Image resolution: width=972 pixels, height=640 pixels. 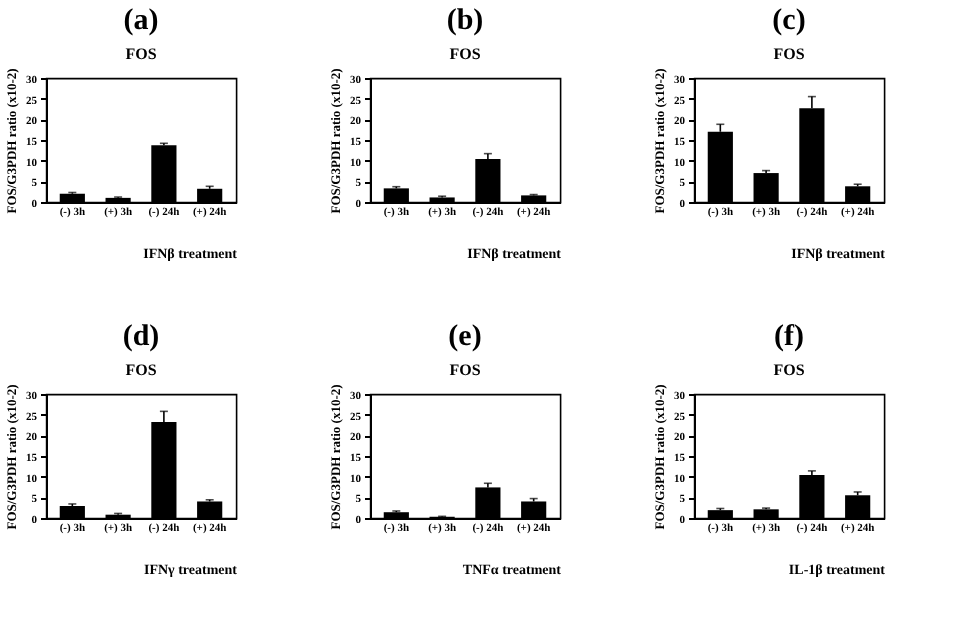 What do you see at coordinates (465, 21) in the screenshot?
I see `chart-title: (b)` at bounding box center [465, 21].